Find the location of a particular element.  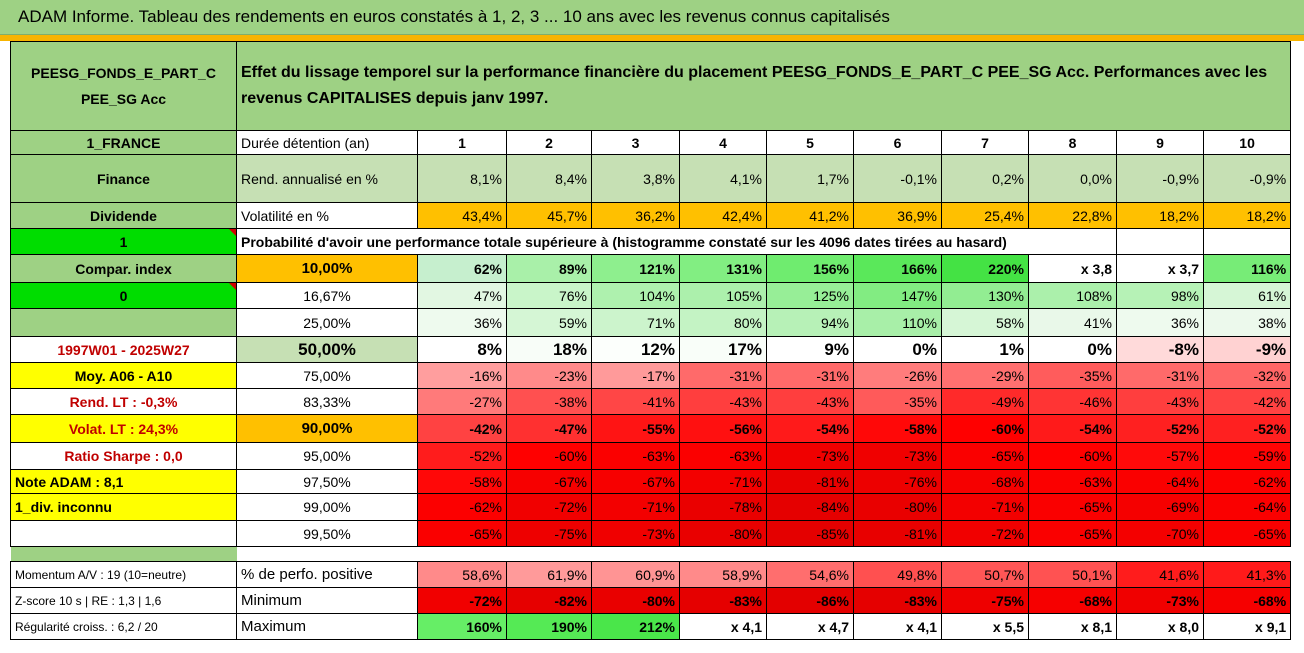

percentile-value: 47% is located at coordinates (462, 295).